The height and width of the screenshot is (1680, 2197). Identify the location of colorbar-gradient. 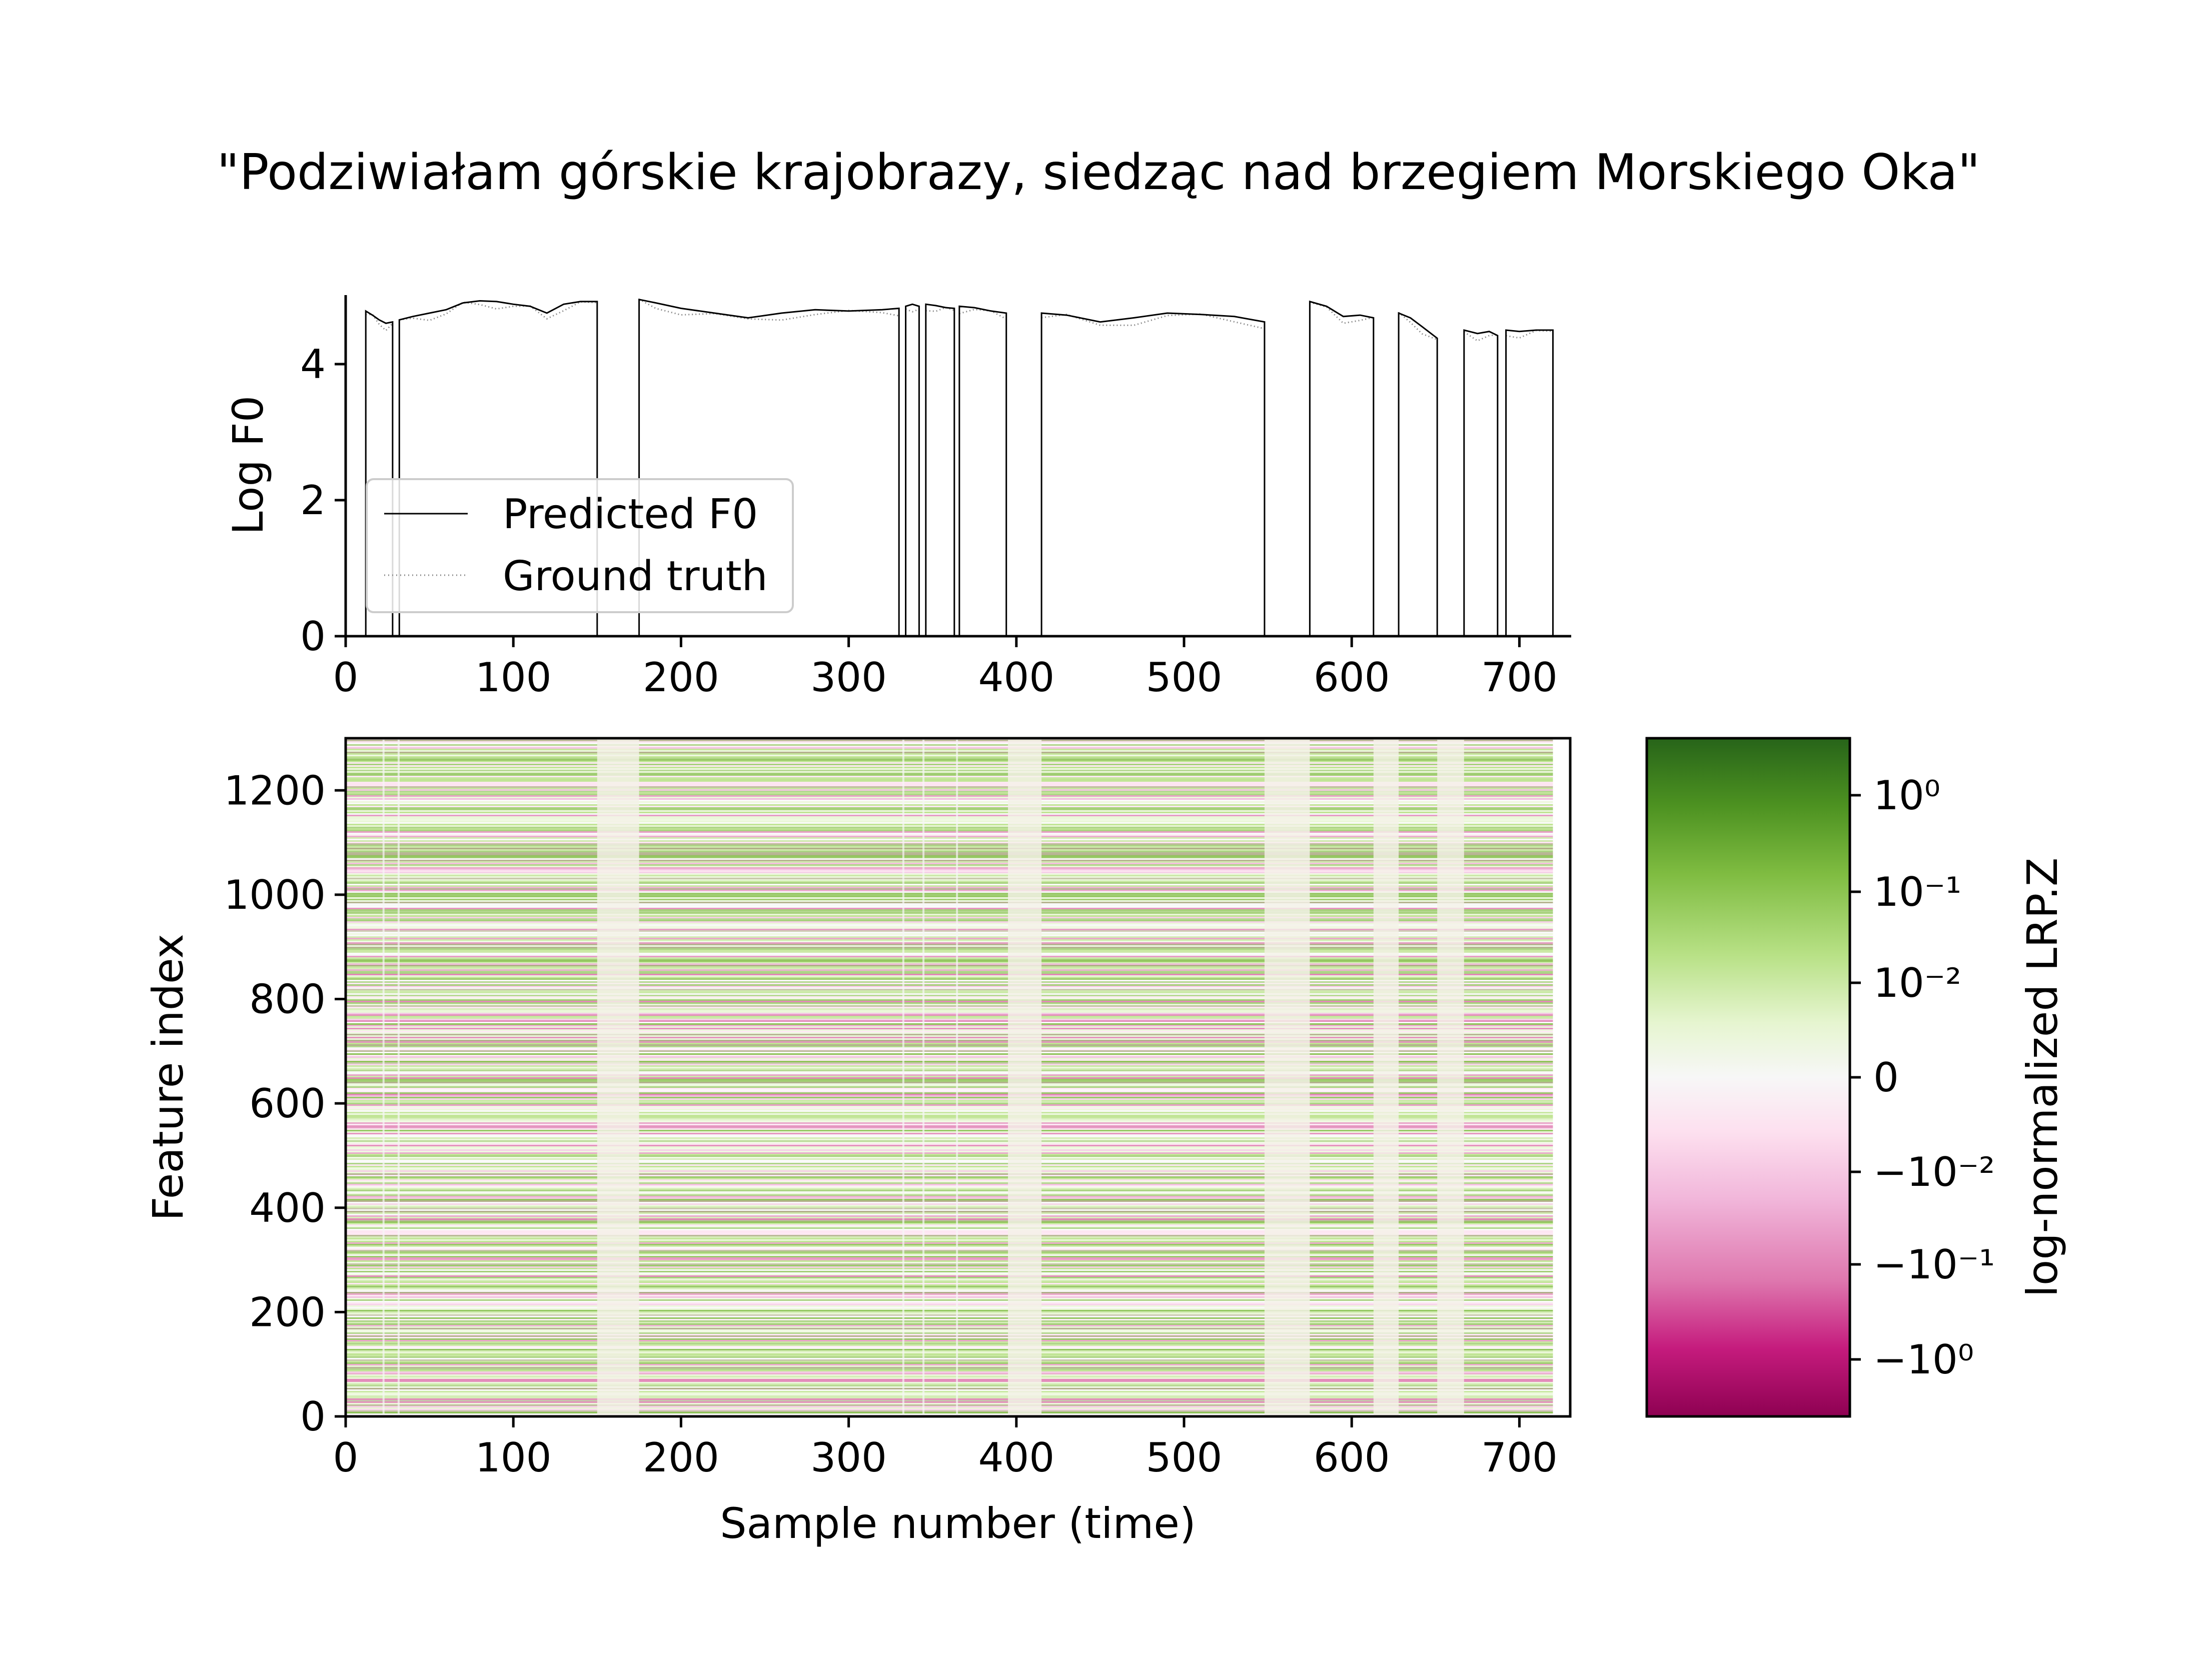
(1748, 1077).